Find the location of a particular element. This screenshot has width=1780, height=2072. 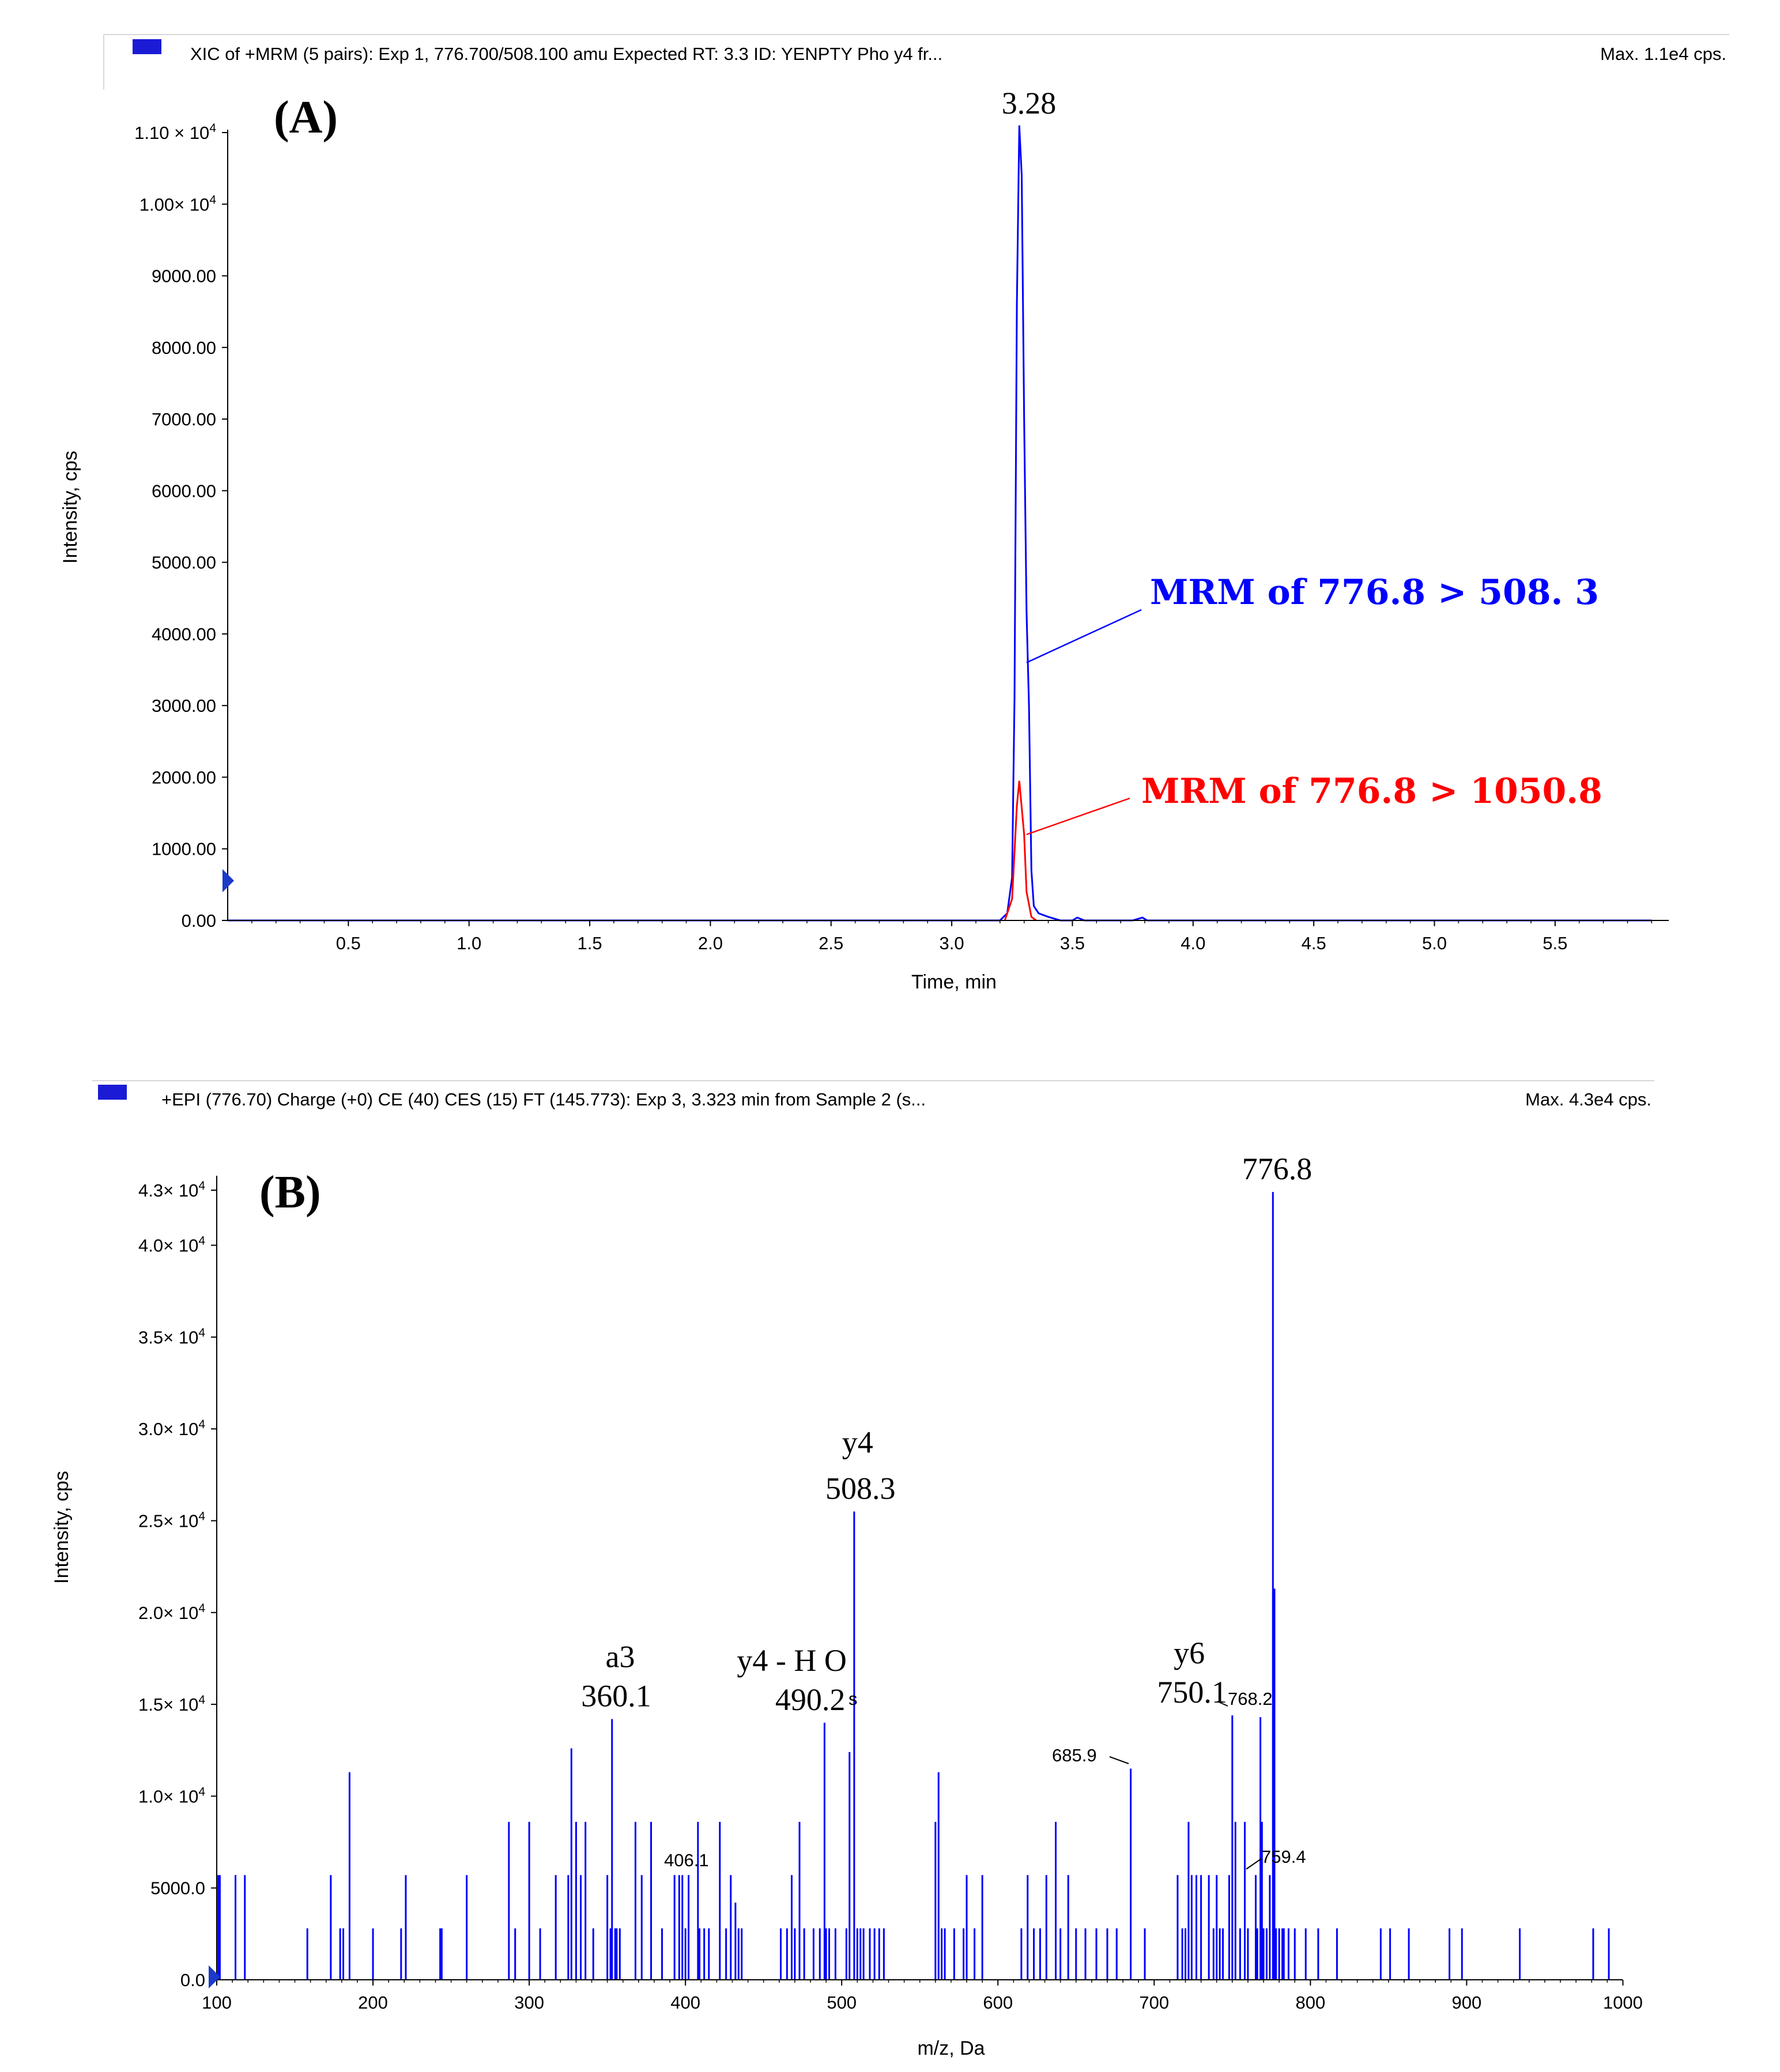

panel-a-y-tick-label: 1000.00 is located at coordinates (184, 849).